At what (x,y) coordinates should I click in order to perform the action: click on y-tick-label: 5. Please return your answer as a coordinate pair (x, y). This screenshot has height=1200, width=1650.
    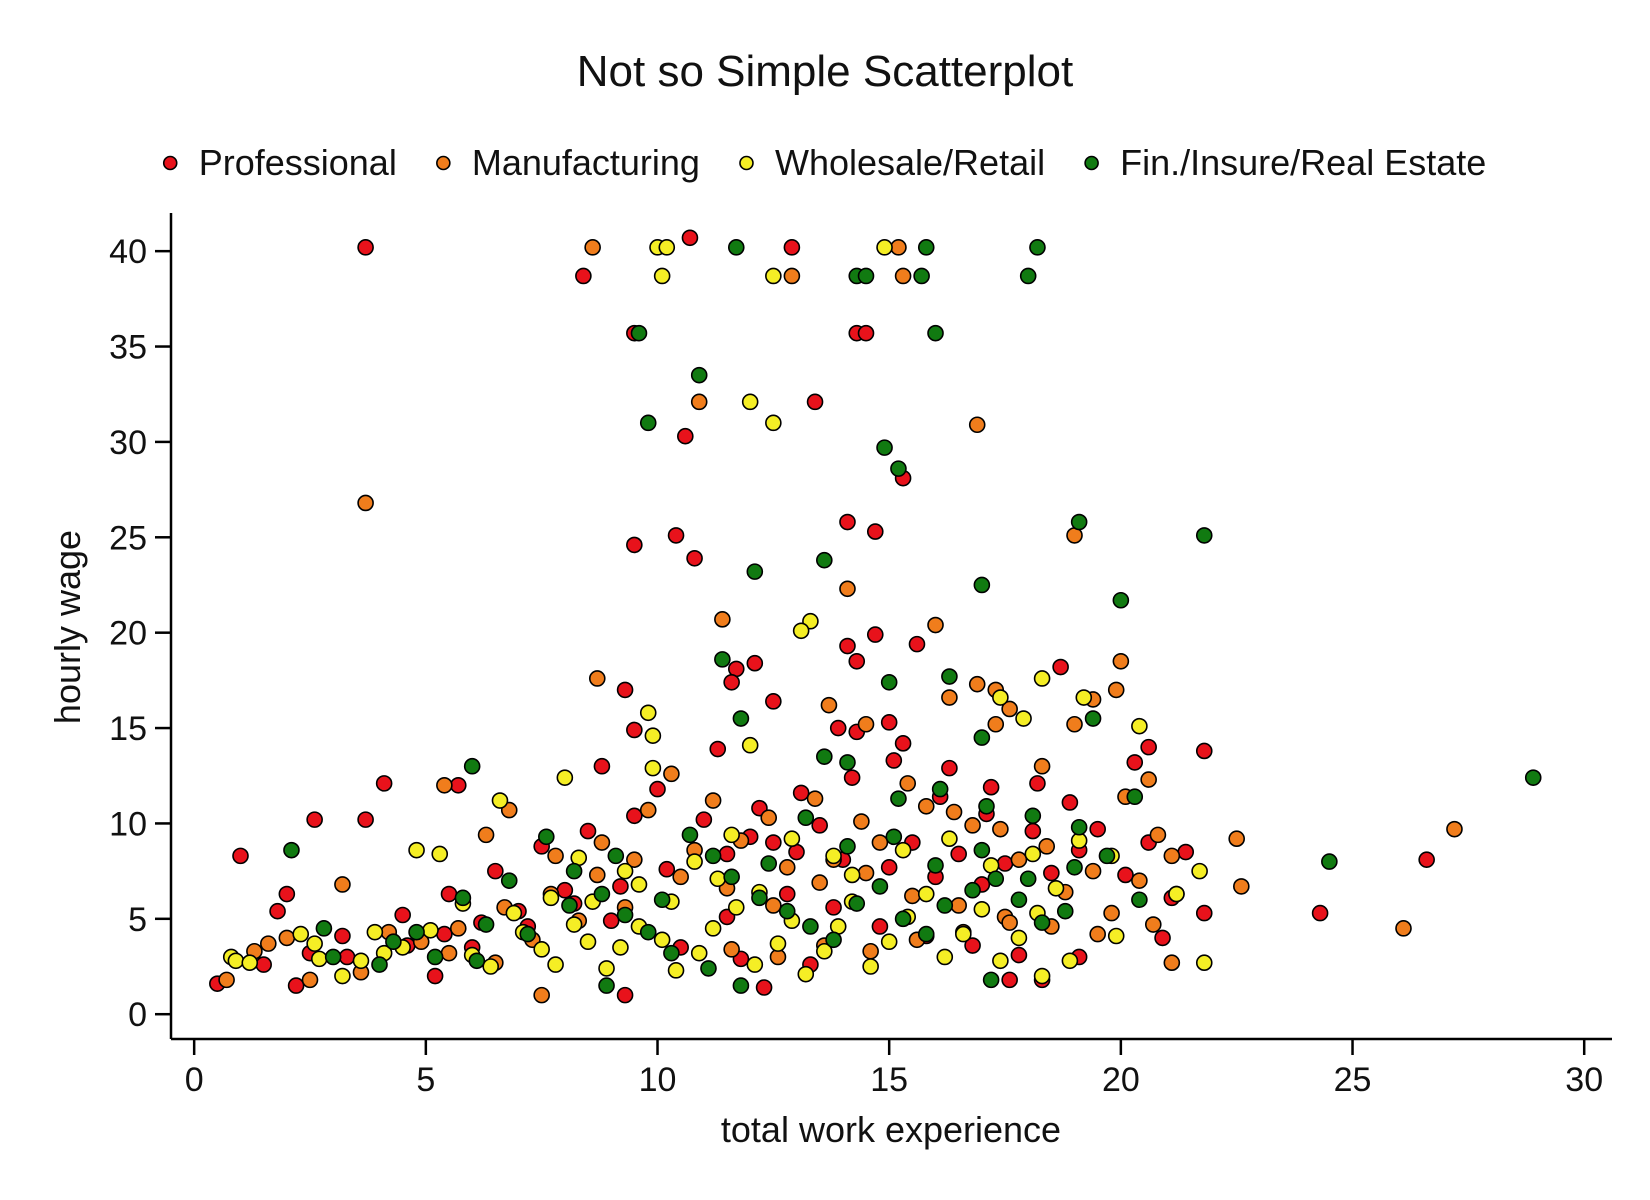
    Looking at the image, I should click on (137, 920).